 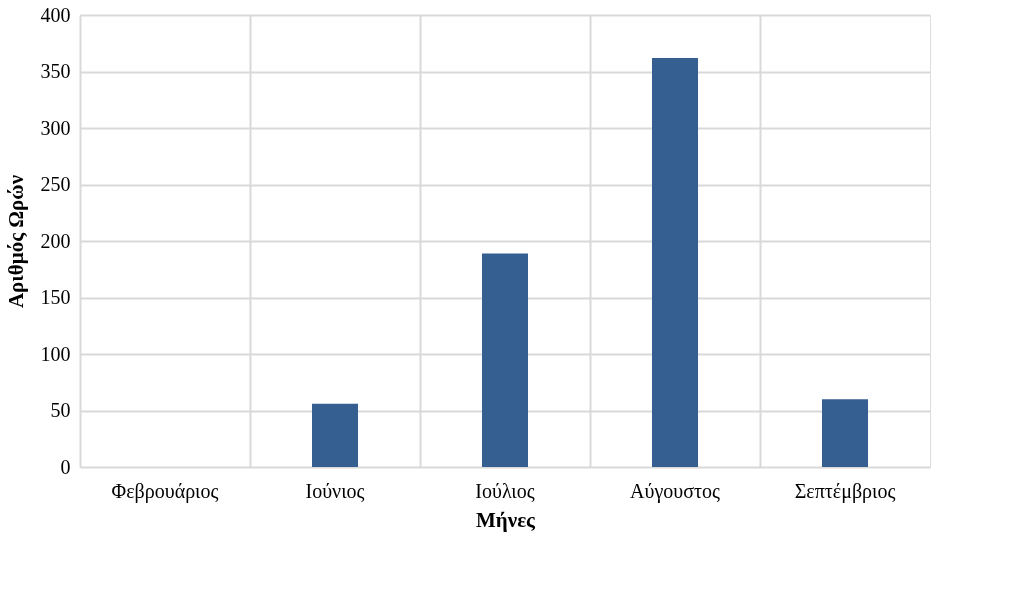 What do you see at coordinates (60, 410) in the screenshot?
I see `y-tick-label: 50` at bounding box center [60, 410].